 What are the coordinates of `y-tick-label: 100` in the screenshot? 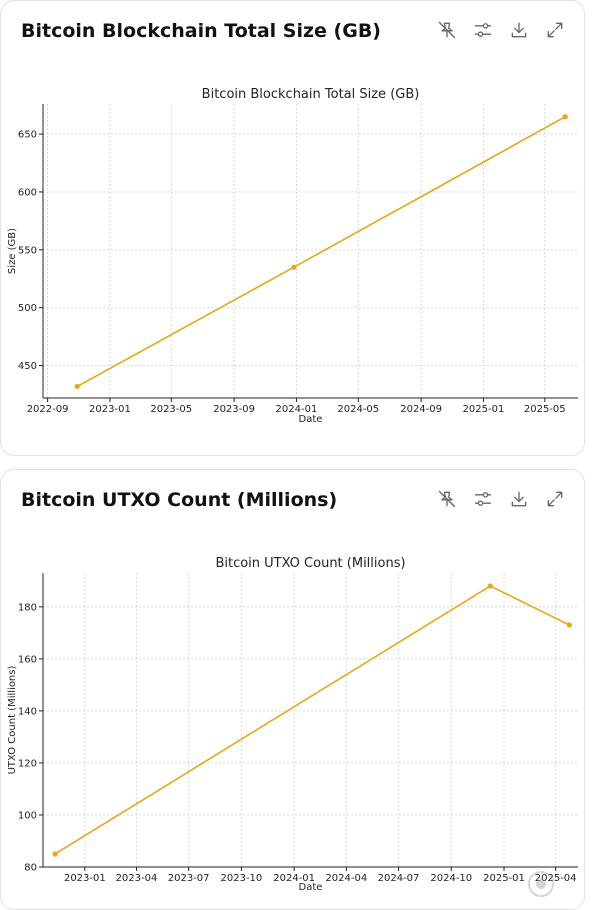 It's located at (27, 815).